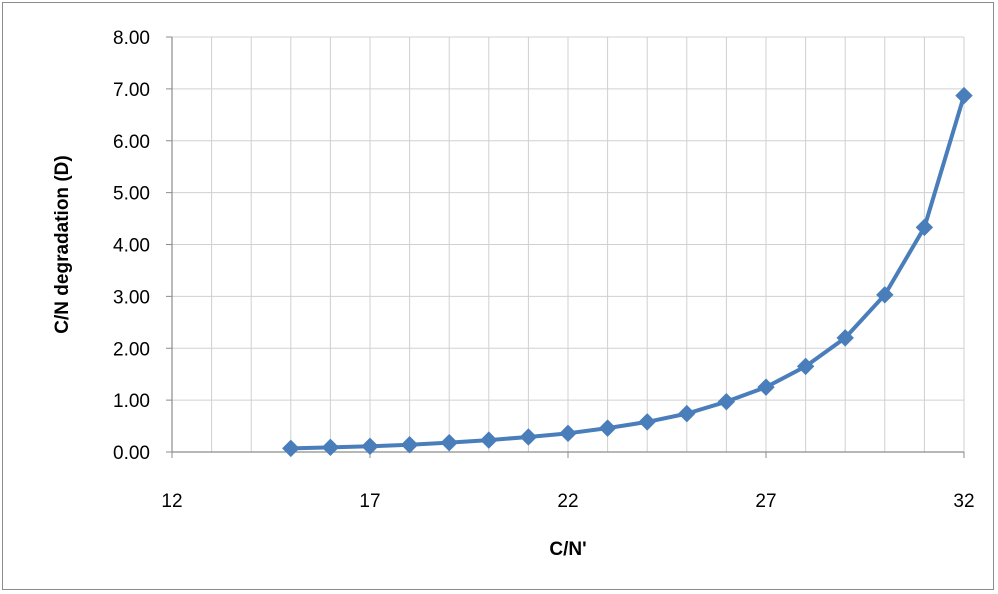 Image resolution: width=998 pixels, height=594 pixels. I want to click on x-tick-label: 17, so click(369, 501).